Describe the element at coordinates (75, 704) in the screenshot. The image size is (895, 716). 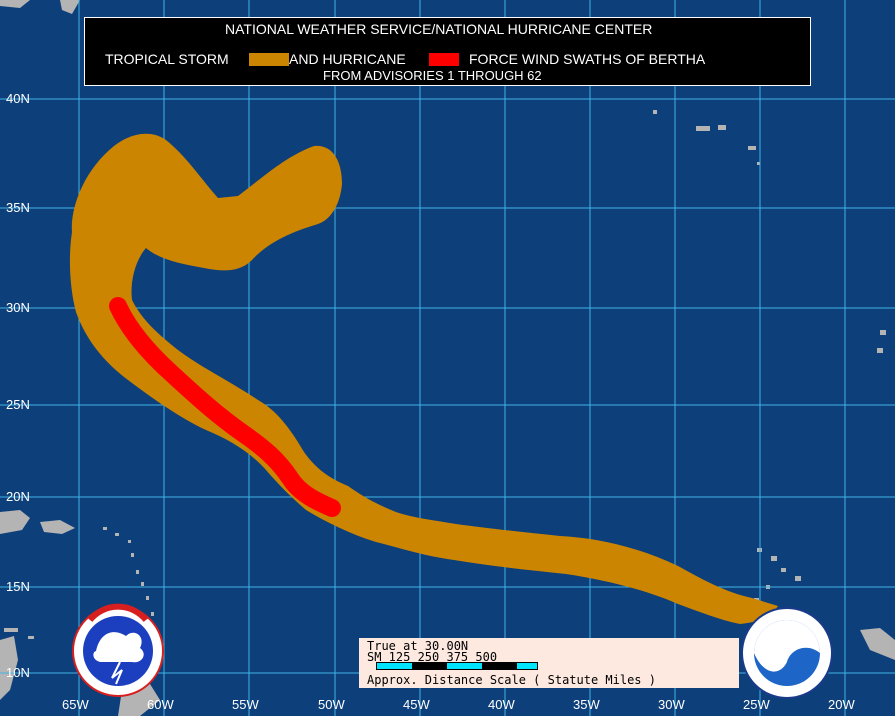
I see `lon-label-65w: 65W` at that location.